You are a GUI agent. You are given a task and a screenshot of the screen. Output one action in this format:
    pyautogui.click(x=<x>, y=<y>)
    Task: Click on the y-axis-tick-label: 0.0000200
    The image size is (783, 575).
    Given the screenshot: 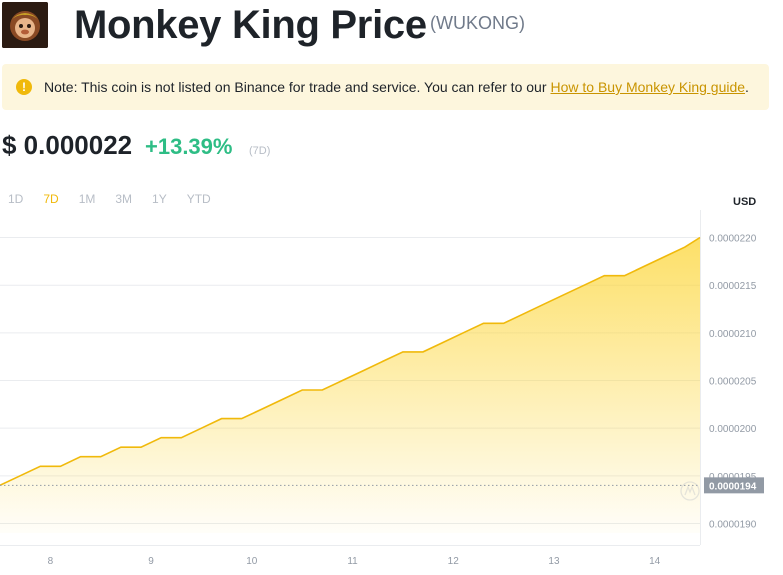 What is the action you would take?
    pyautogui.click(x=733, y=429)
    